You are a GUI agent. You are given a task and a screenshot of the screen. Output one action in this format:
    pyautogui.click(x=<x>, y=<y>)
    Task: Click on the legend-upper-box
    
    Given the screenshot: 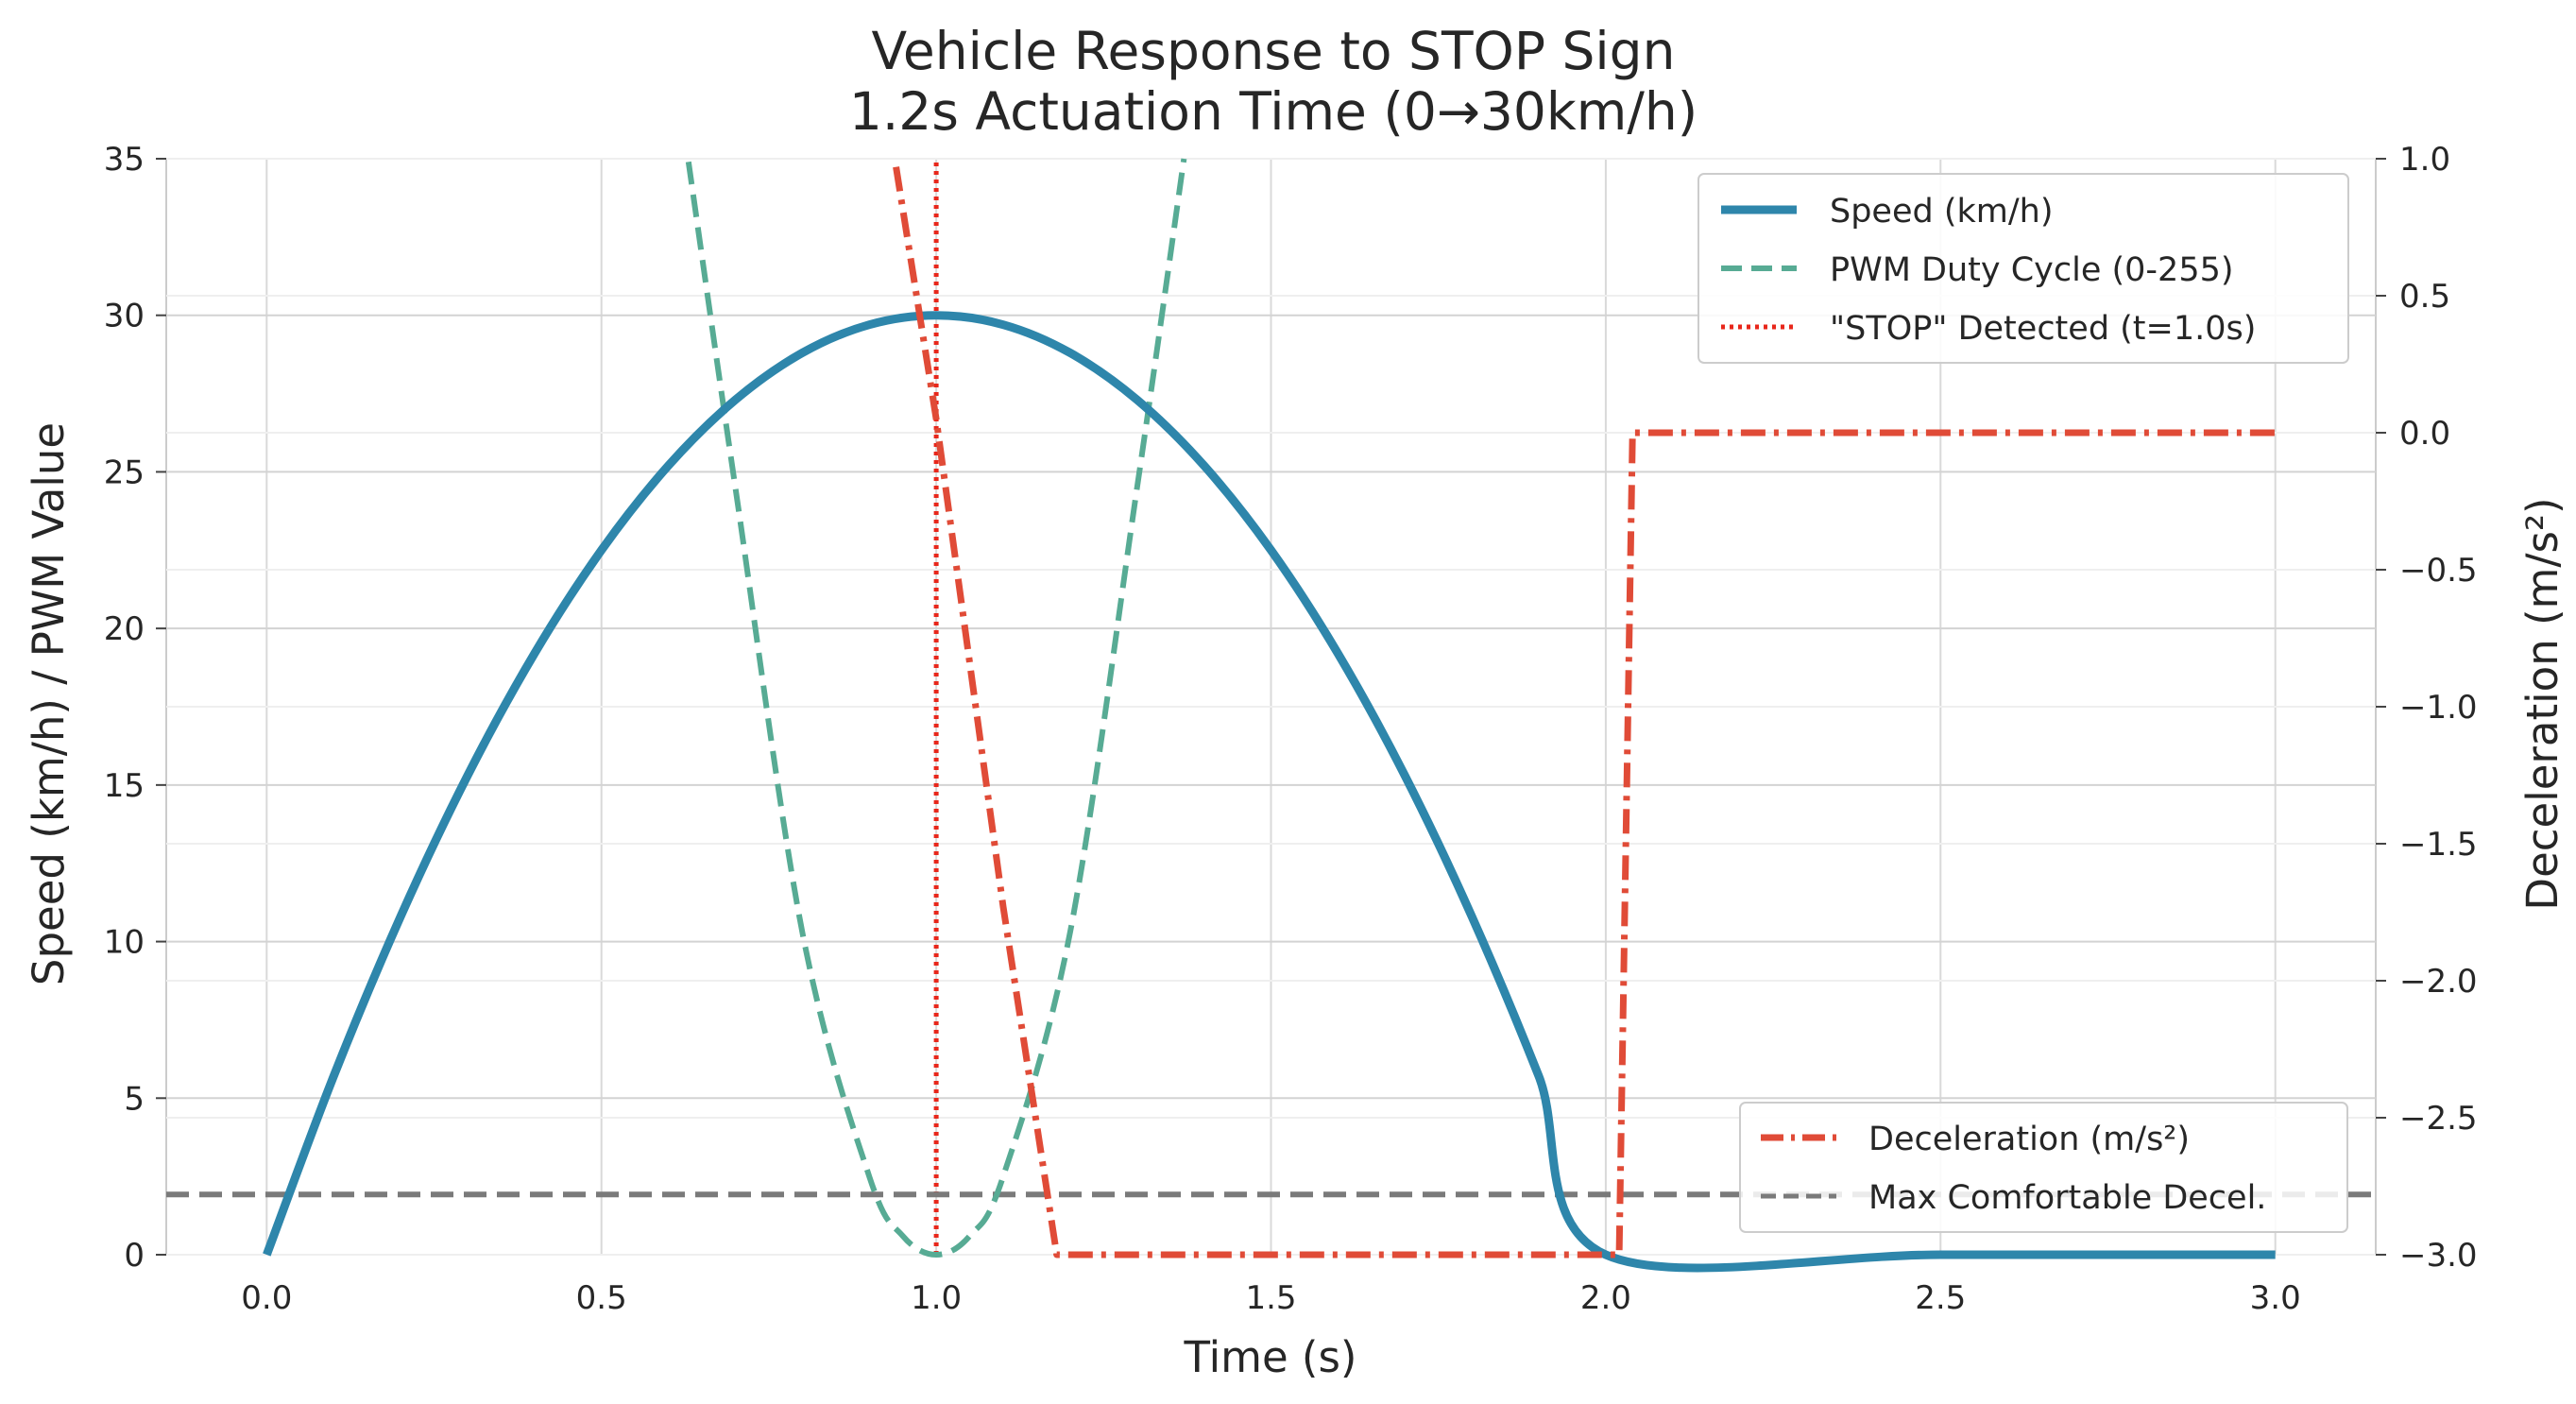 What is the action you would take?
    pyautogui.click(x=2023, y=268)
    